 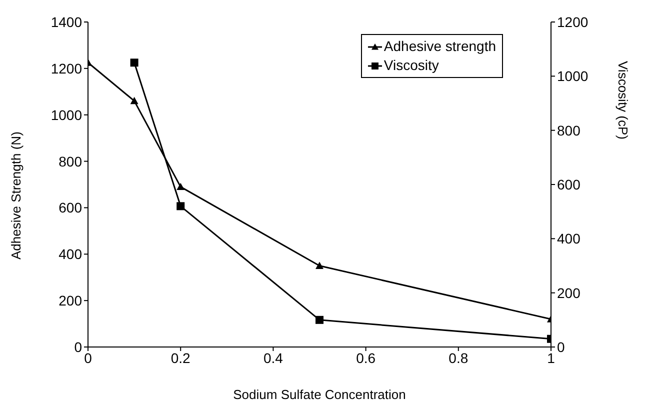 What do you see at coordinates (569, 184) in the screenshot?
I see `y2-tick-label: 600` at bounding box center [569, 184].